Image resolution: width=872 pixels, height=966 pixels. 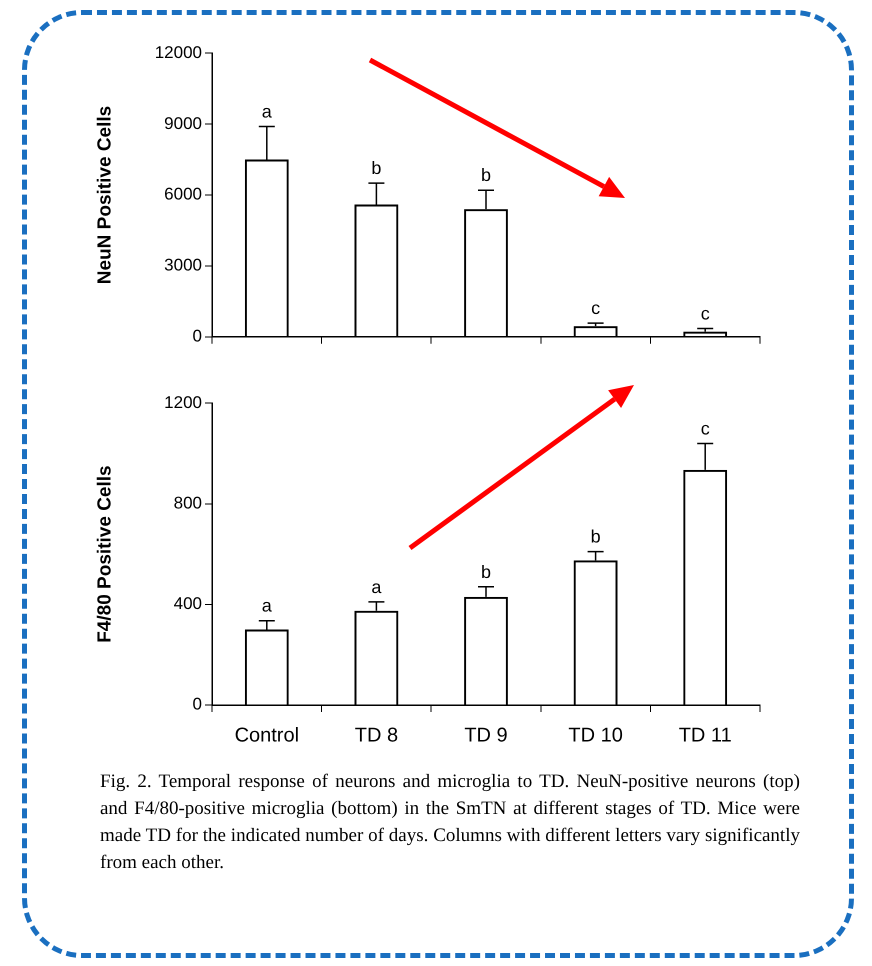 What do you see at coordinates (450, 822) in the screenshot?
I see `caption: Fig. 2. Temporal response of neurons and microglia to TD. NeuN-positive neurons (top) and F4/80-positive microglia (bottom) in the SmTN at different stages of TD. Mice were made TD for the indicated number of days. Columns with different letters vary significantly from each other.` at bounding box center [450, 822].